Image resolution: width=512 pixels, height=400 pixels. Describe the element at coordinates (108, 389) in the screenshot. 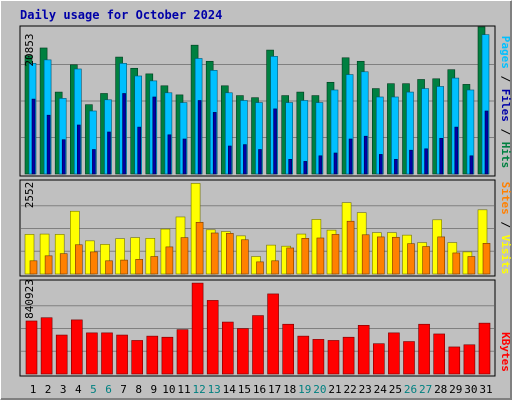

I see `x-tick-day-6: 6` at that location.